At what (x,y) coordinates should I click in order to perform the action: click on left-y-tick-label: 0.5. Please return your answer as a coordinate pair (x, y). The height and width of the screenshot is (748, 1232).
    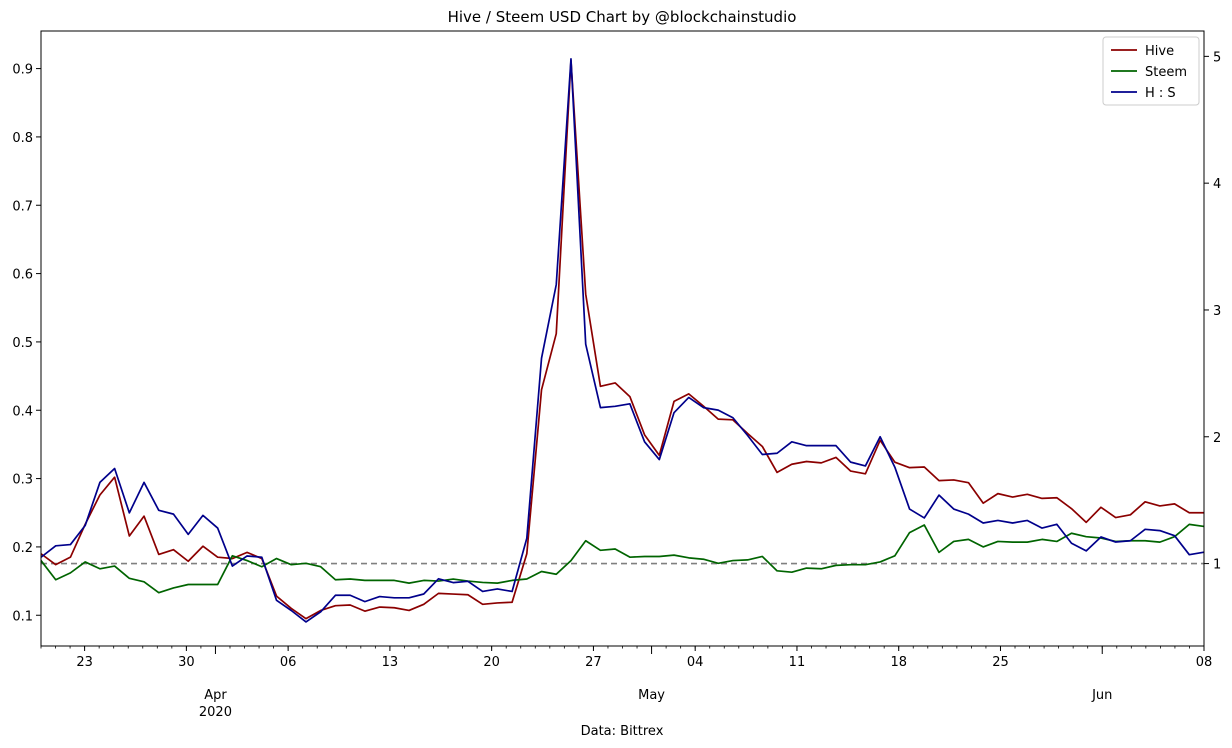
    Looking at the image, I should click on (22, 343).